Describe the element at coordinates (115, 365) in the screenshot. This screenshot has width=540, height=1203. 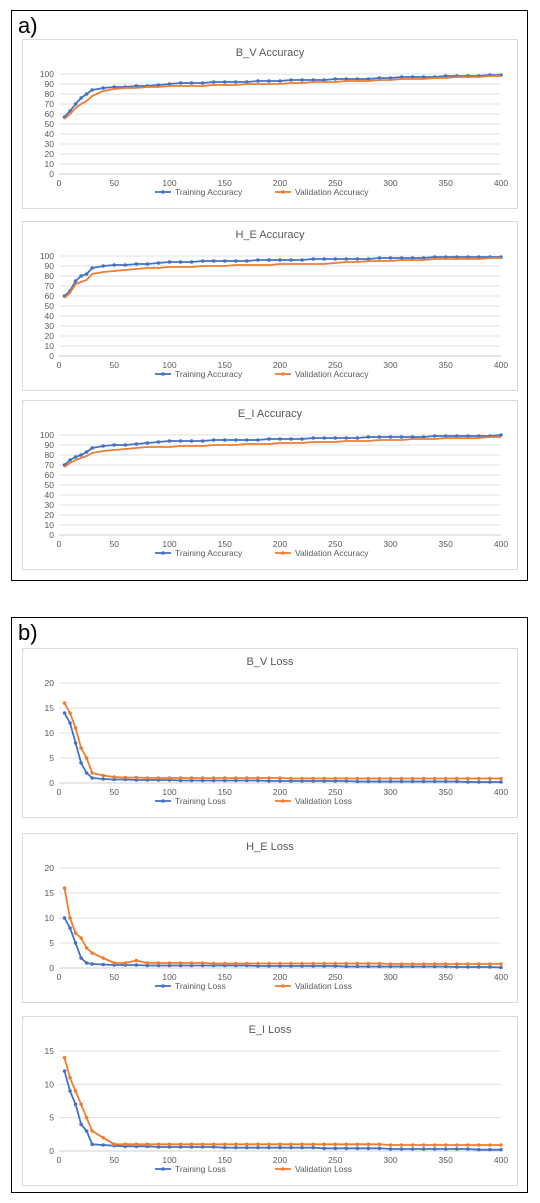
I see `x-tick-label: 50` at that location.